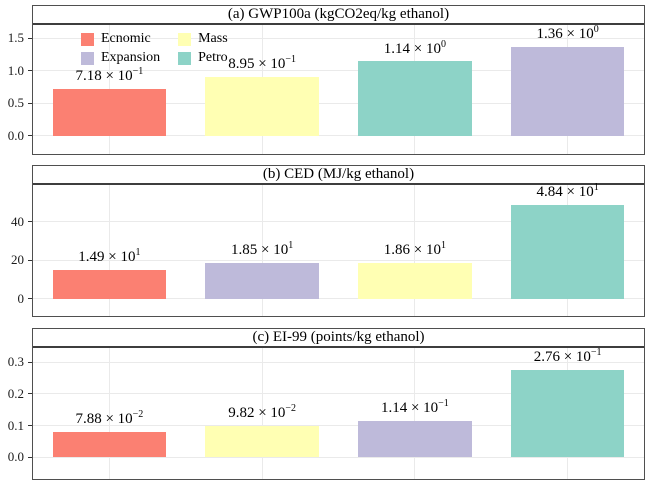 The image size is (650, 487). Describe the element at coordinates (15, 425) in the screenshot. I see `y-axis-tick-label: 0.1` at that location.